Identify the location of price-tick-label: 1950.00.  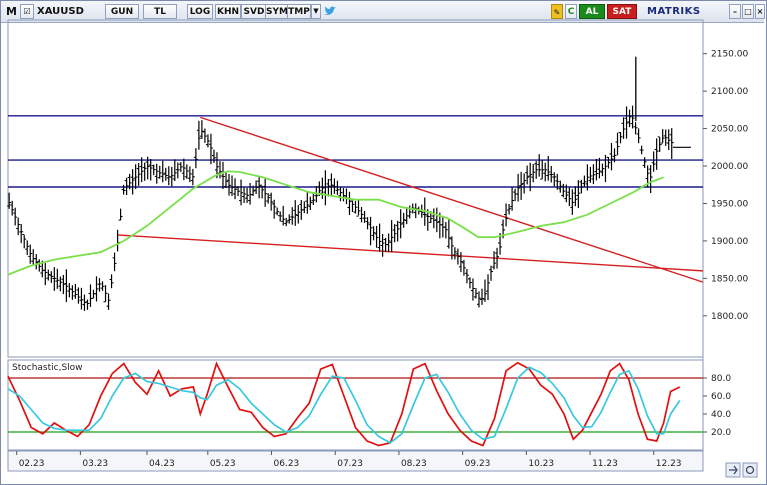
(729, 204).